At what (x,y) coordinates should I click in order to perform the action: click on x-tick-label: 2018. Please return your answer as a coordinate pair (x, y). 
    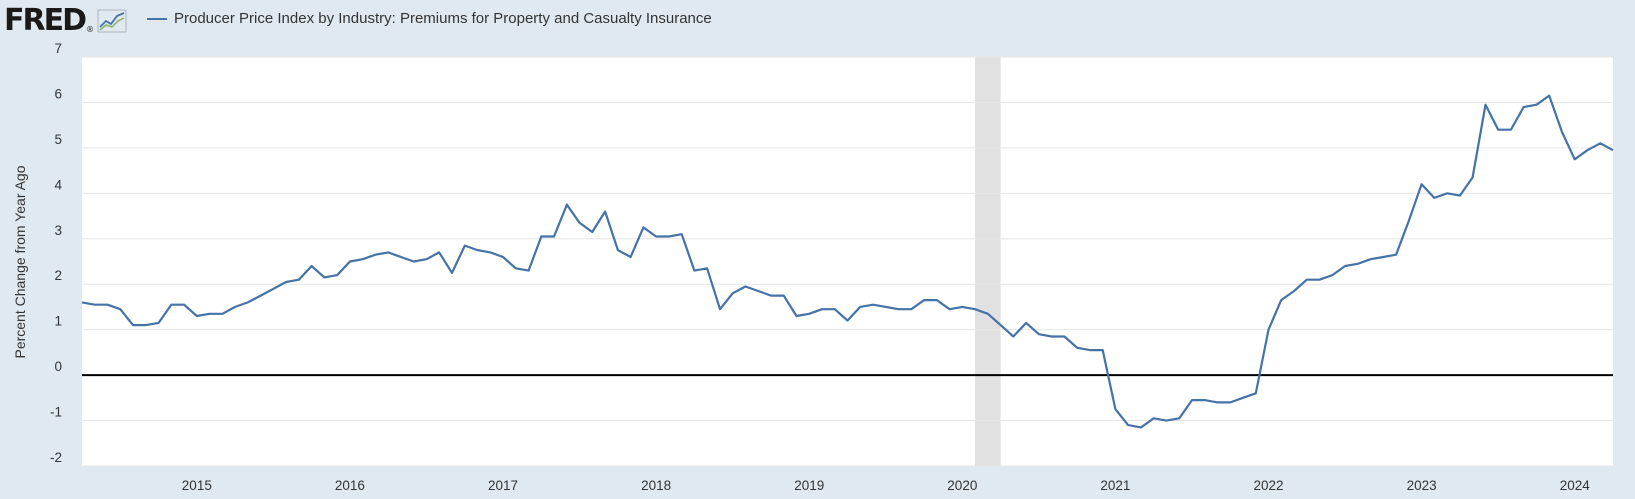
    Looking at the image, I should click on (656, 485).